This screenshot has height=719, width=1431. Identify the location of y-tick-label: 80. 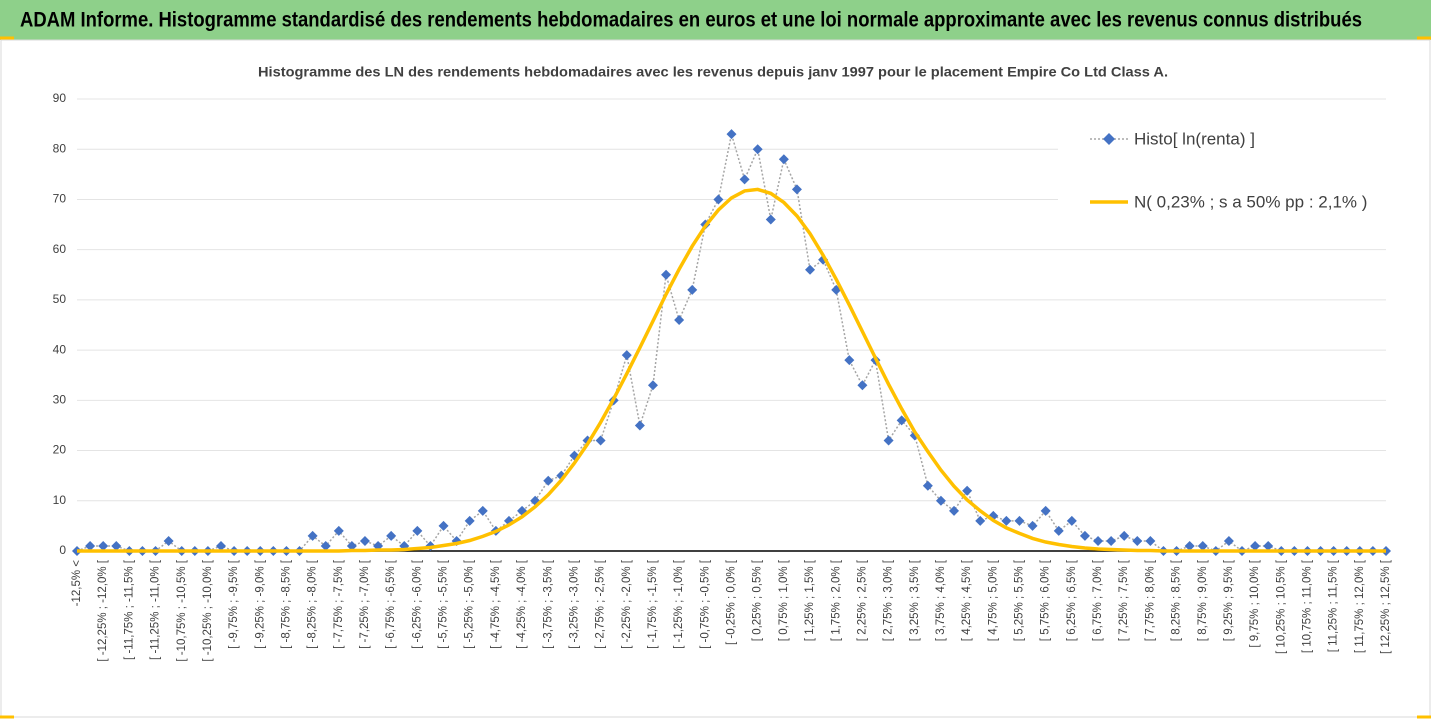
(60, 148).